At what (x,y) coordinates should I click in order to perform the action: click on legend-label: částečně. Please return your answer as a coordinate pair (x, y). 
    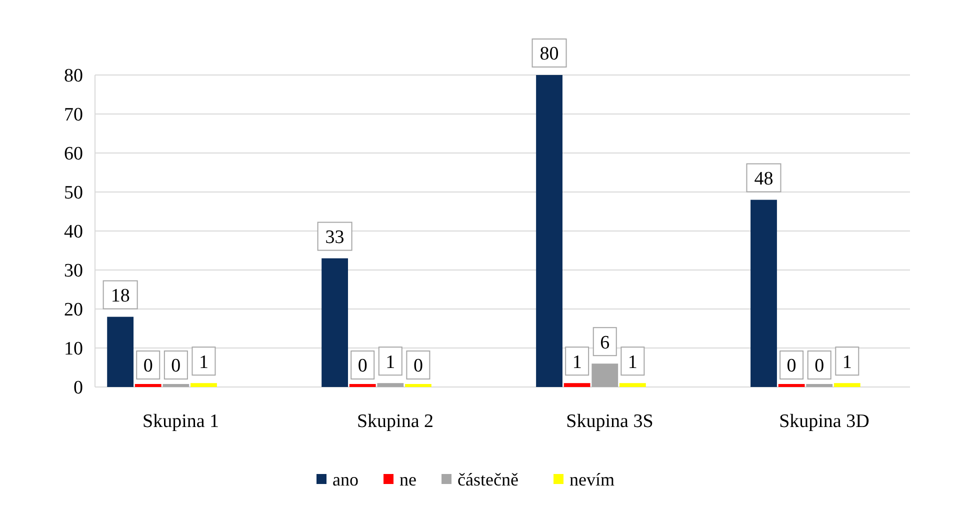
    Looking at the image, I should click on (488, 479).